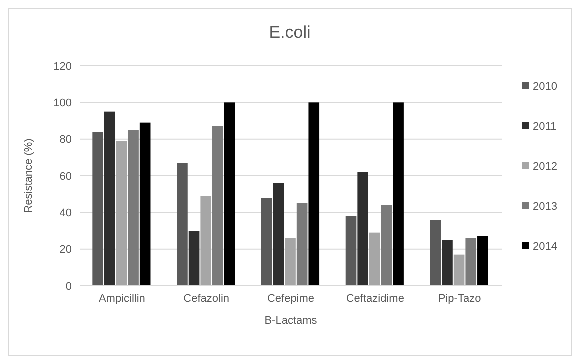 Image resolution: width=580 pixels, height=364 pixels. What do you see at coordinates (122, 299) in the screenshot?
I see `x-tick-label: Ampicillin` at bounding box center [122, 299].